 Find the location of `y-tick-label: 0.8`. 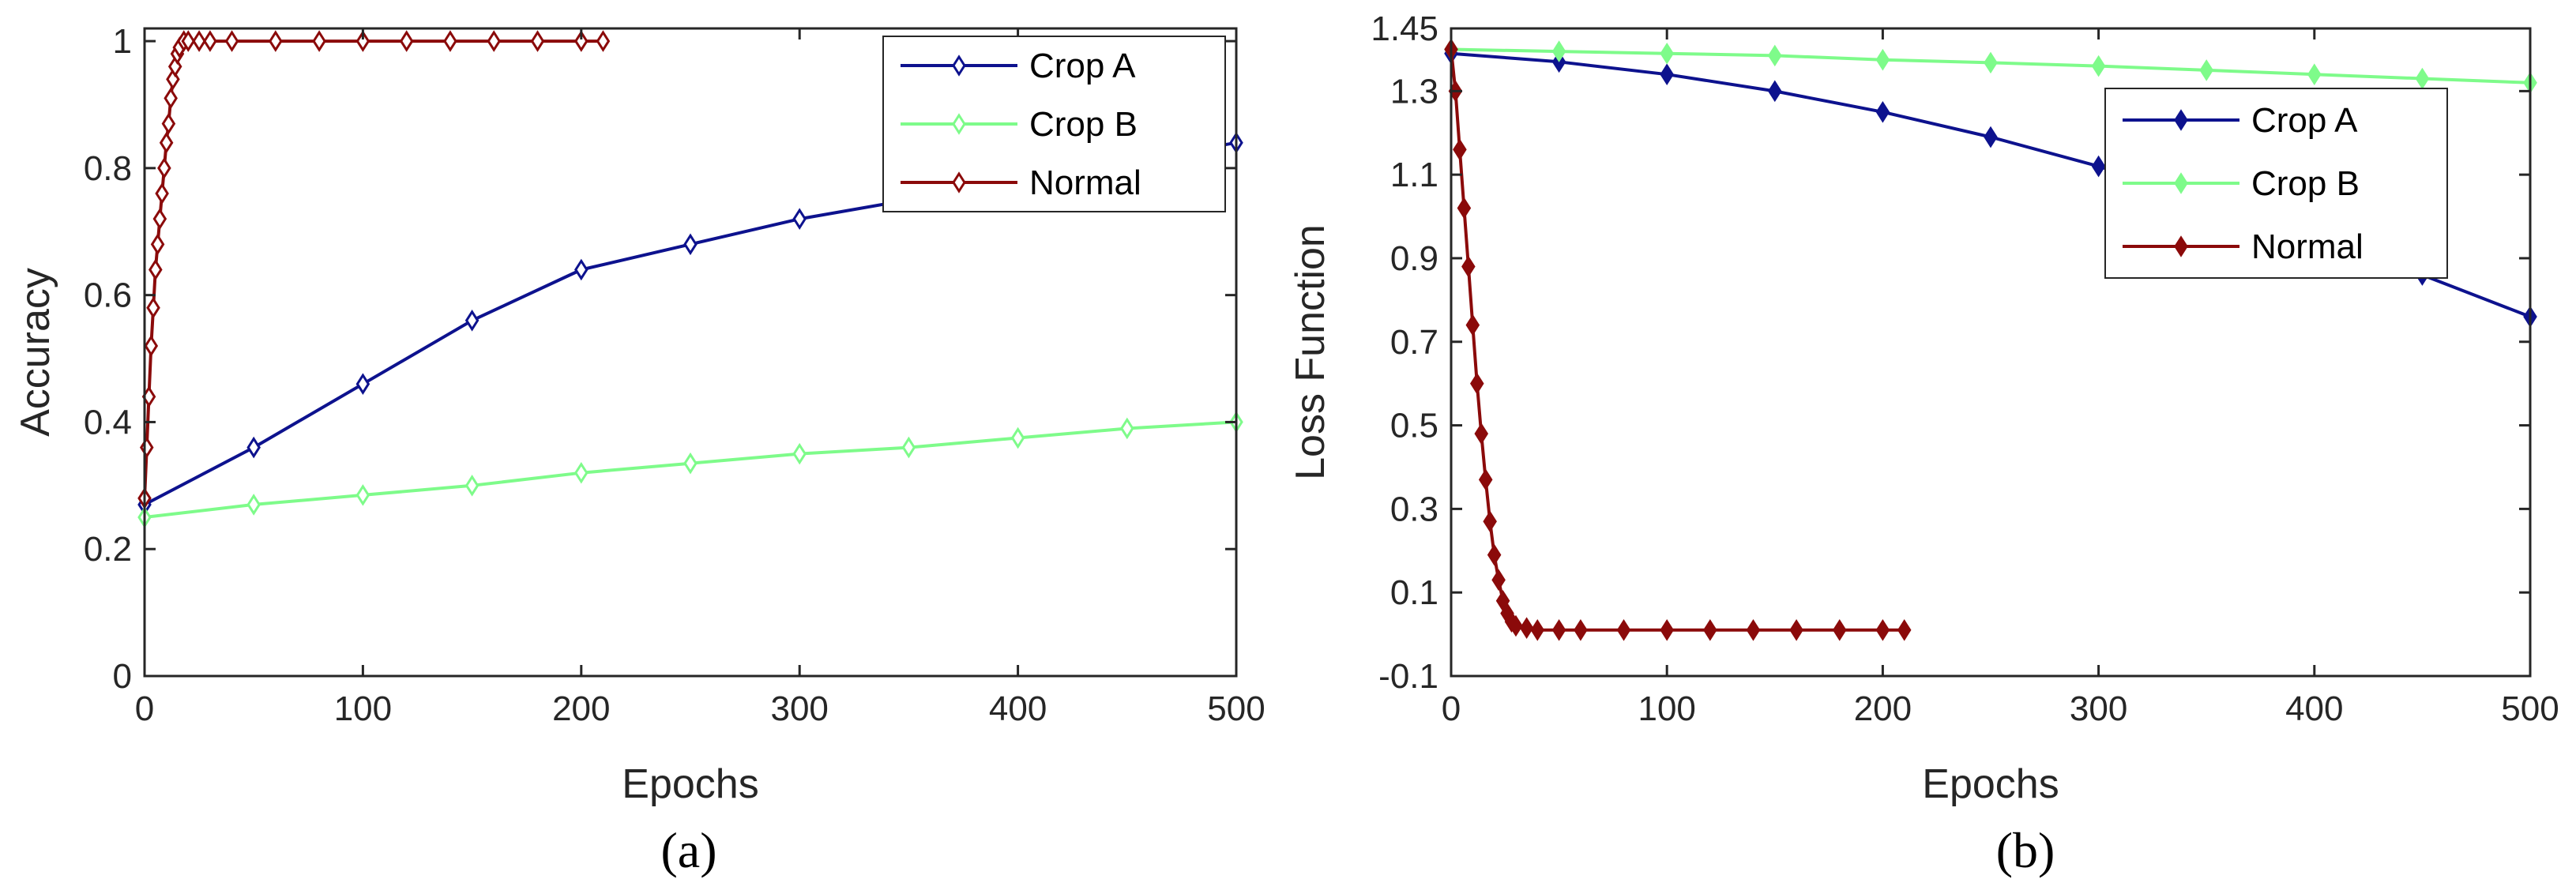

y-tick-label: 0.8 is located at coordinates (108, 168).